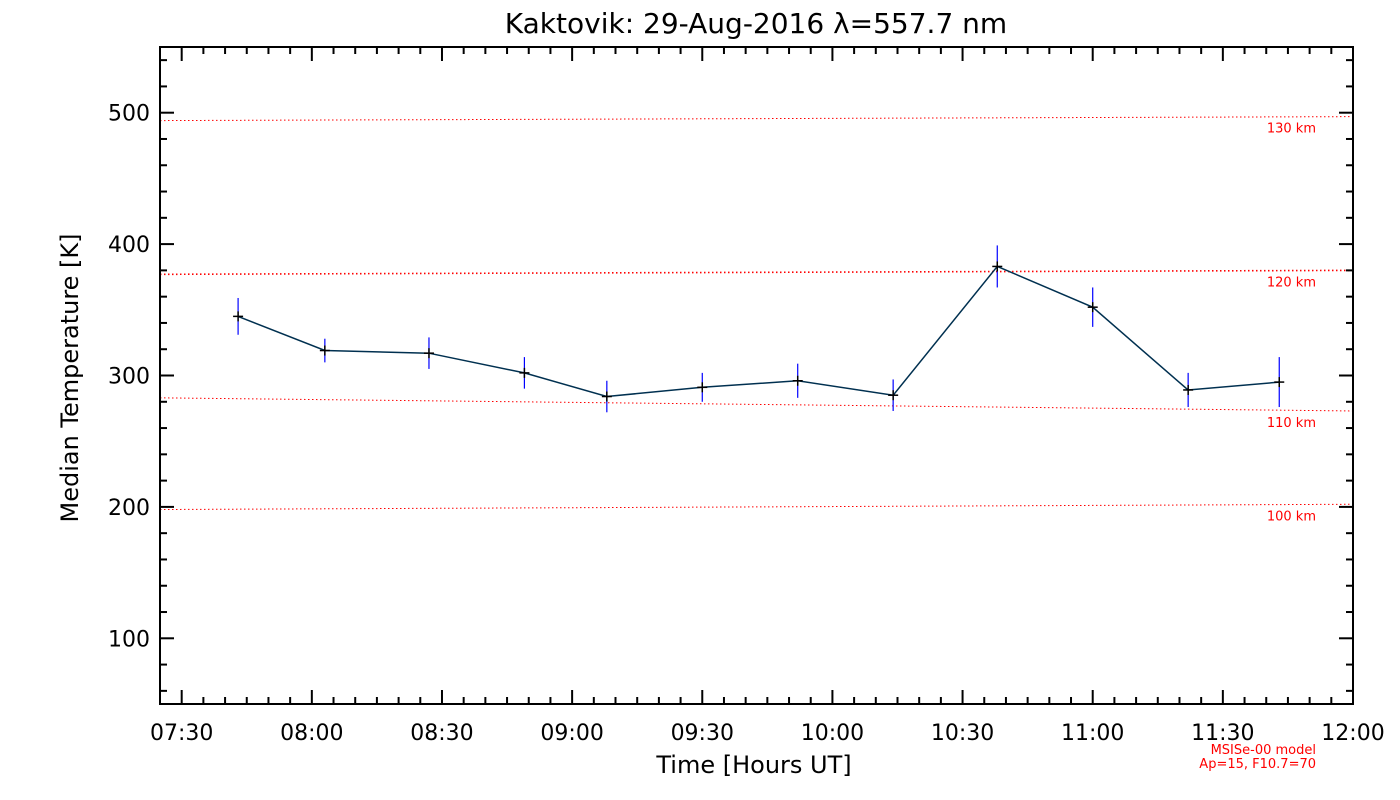  Describe the element at coordinates (129, 114) in the screenshot. I see `y-tick-label: 500` at that location.